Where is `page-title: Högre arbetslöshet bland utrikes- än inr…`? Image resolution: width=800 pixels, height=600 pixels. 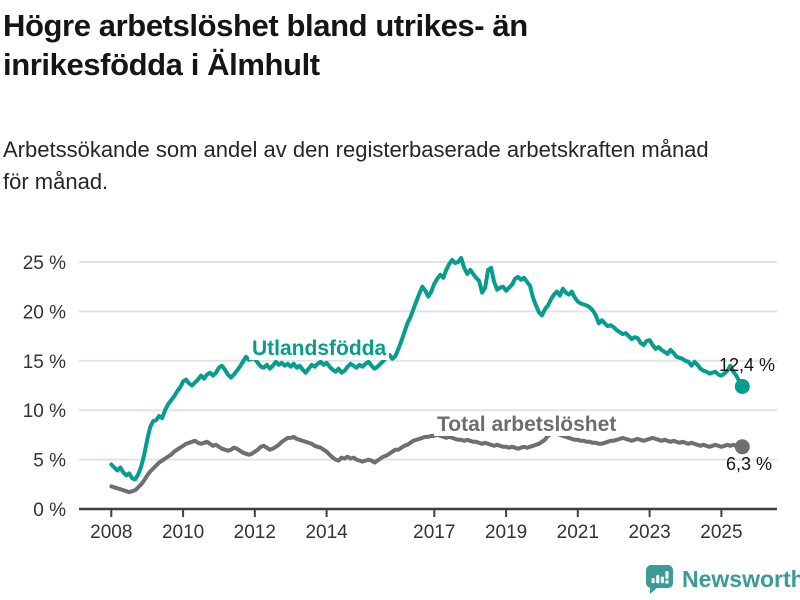 page-title: Högre arbetslöshet bland utrikes- än inr… is located at coordinates (265, 45).